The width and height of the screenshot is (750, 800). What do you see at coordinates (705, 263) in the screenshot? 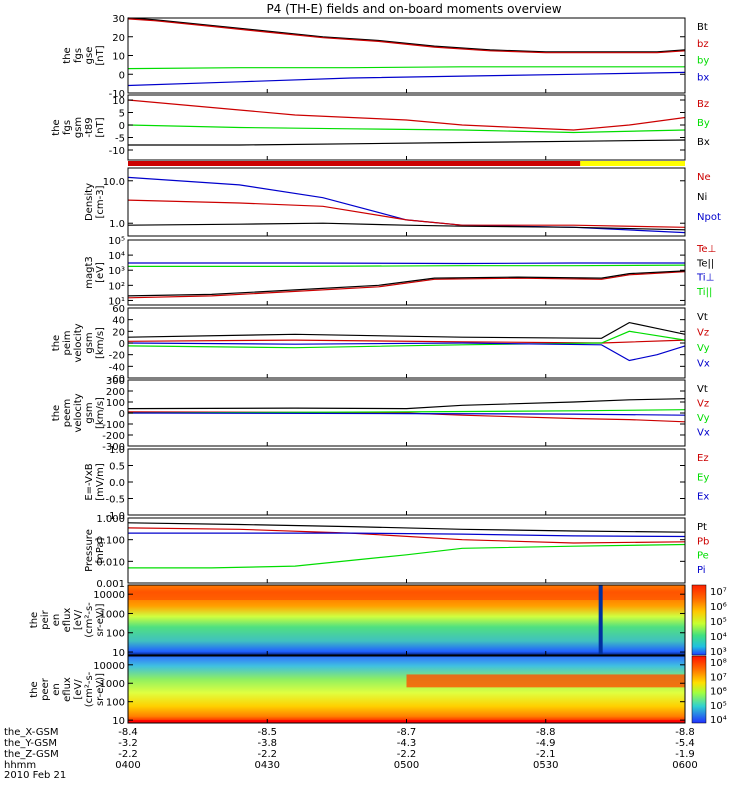
I see `legend-Te||: Te||` at bounding box center [705, 263].